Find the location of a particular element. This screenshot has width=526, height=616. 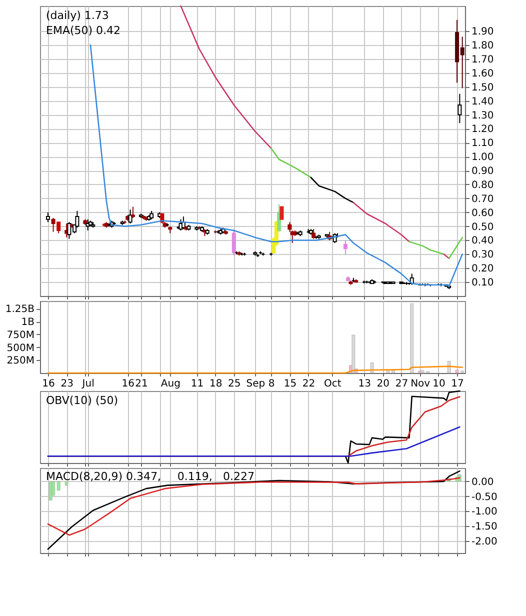

y-tick-label: 1.60 is located at coordinates (483, 74).